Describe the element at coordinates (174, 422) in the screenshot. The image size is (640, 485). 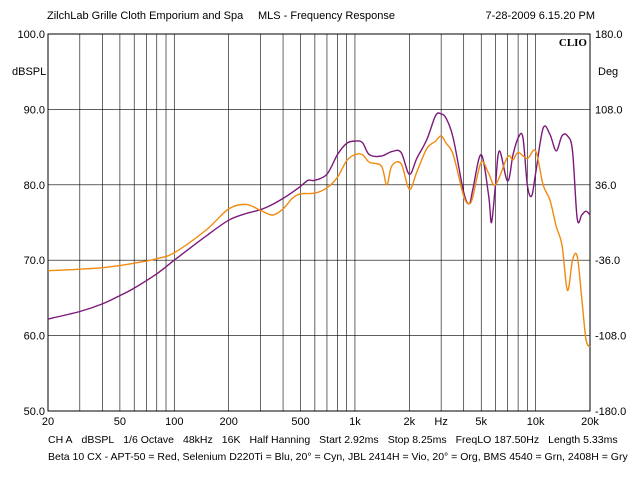
I see `x-tick-label: 100` at that location.